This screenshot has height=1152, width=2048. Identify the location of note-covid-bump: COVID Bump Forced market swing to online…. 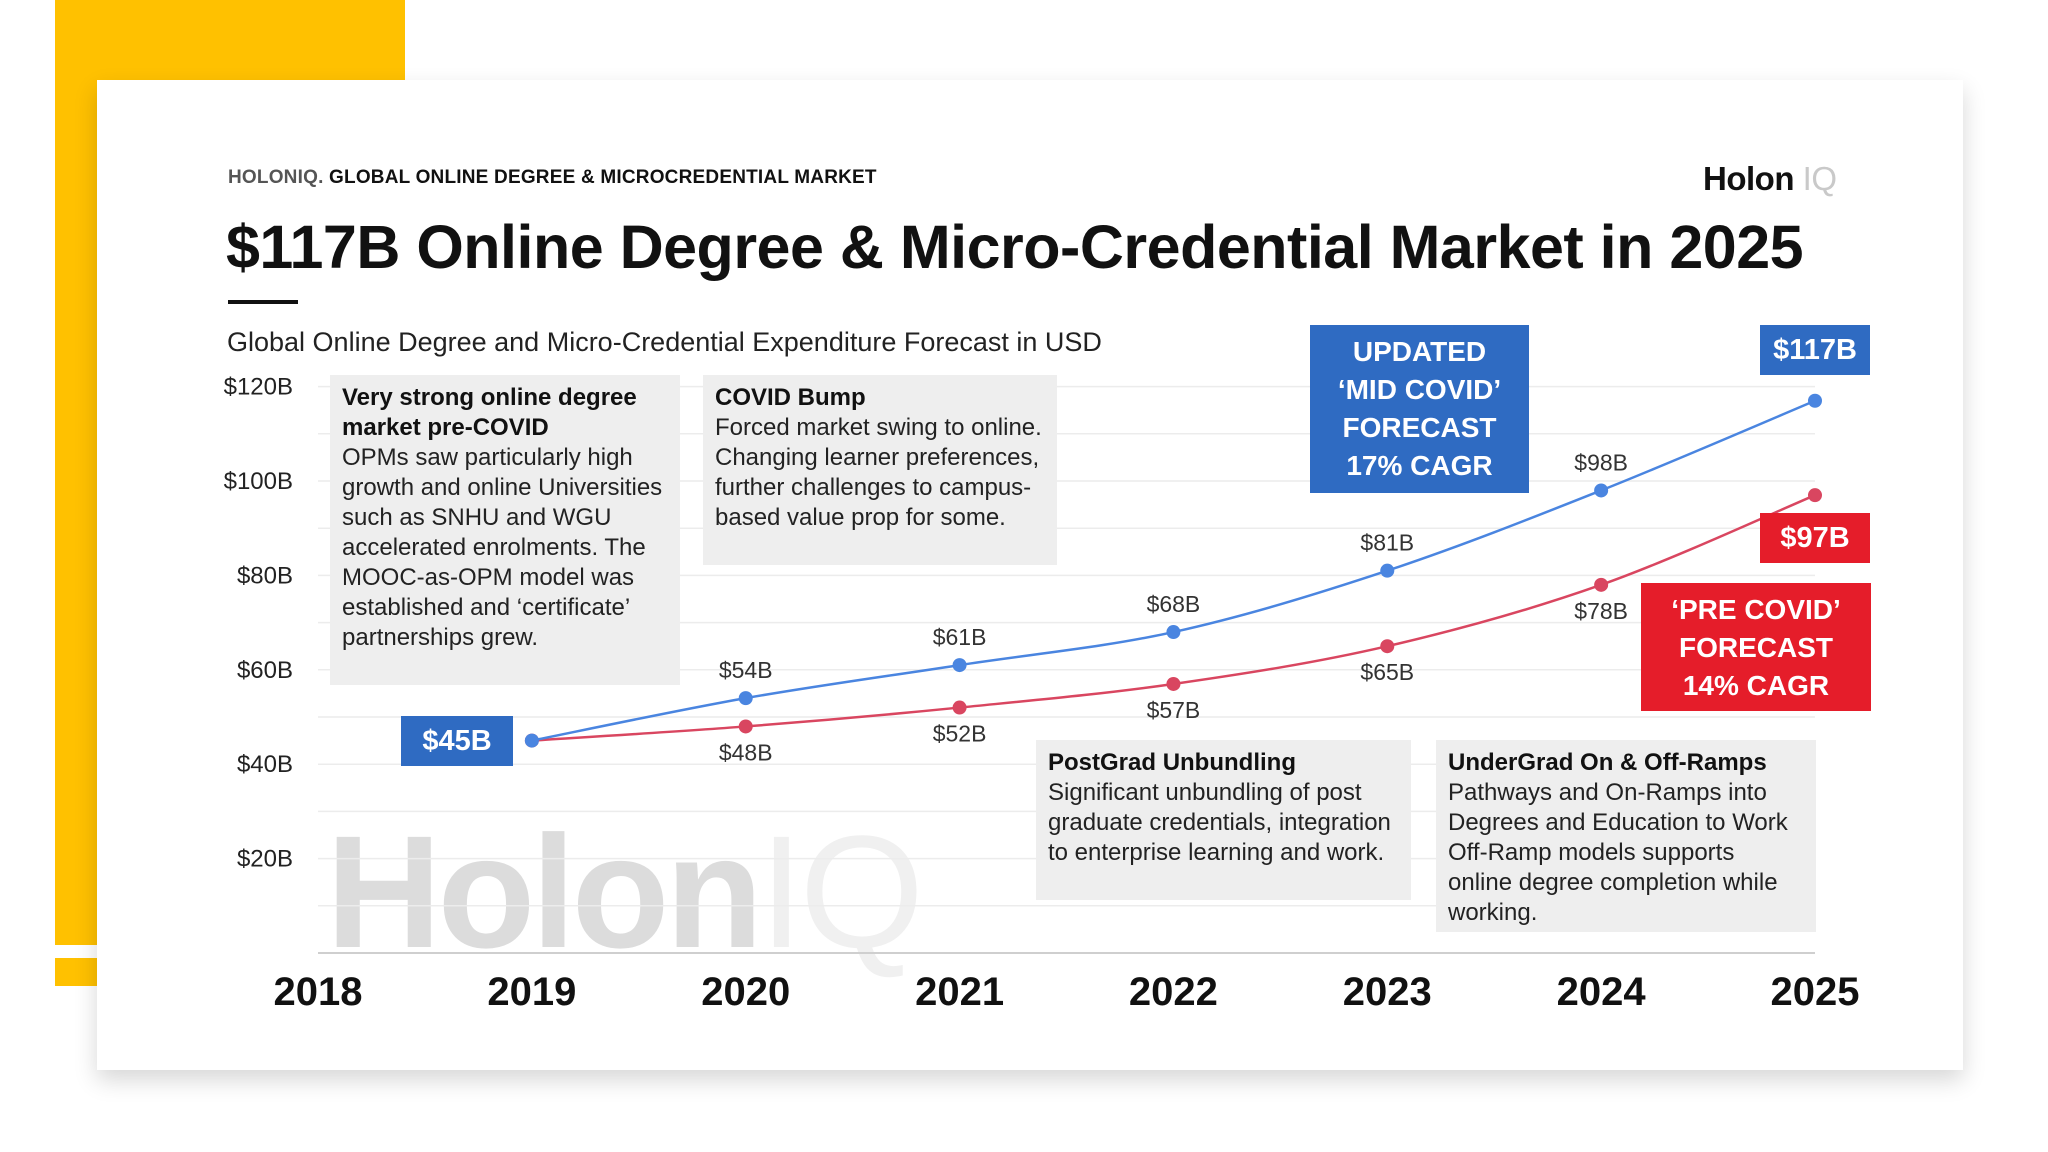
(880, 470).